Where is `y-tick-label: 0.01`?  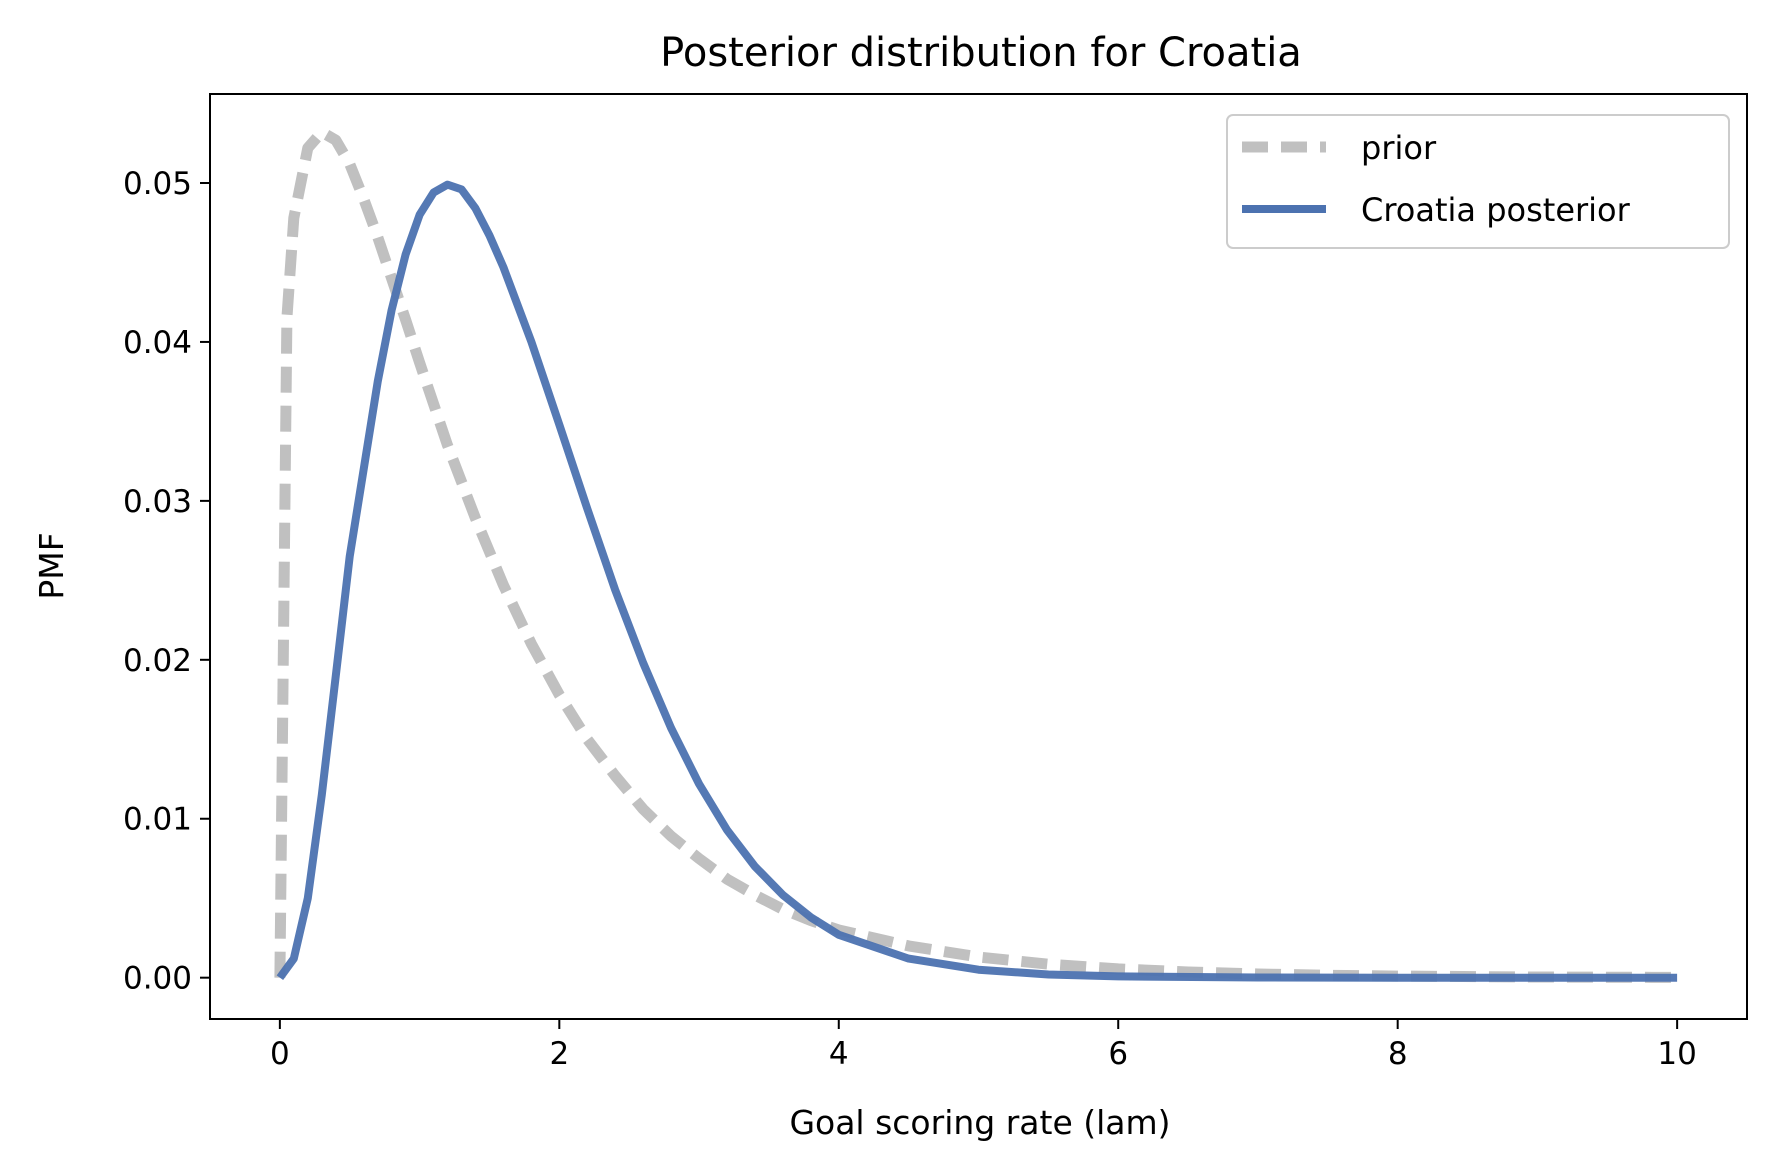
y-tick-label: 0.01 is located at coordinates (157, 820).